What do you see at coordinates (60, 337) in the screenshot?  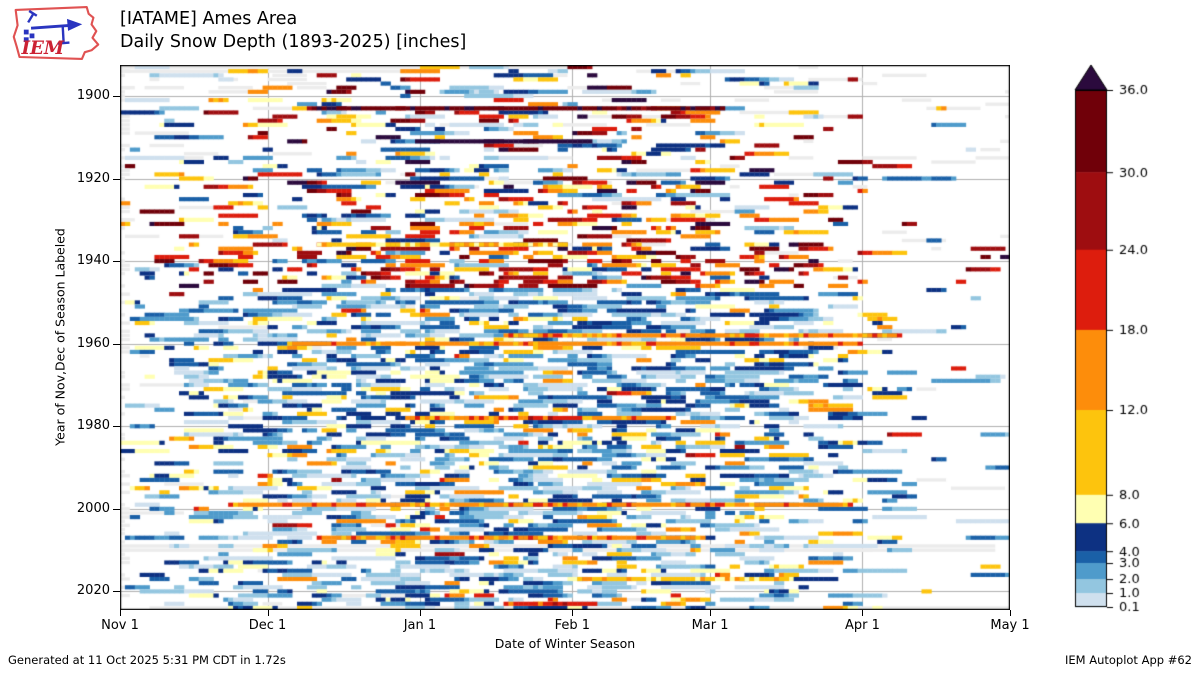 I see `y-axis-label: Year of Nov,Dec of Season Labeled` at bounding box center [60, 337].